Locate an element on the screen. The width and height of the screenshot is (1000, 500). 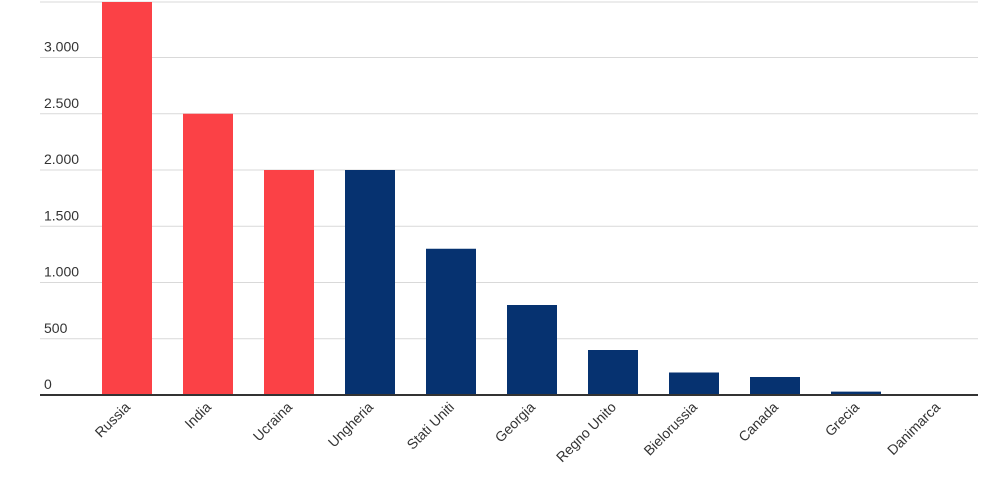
x-tick-label: Ucraina is located at coordinates (273, 422).